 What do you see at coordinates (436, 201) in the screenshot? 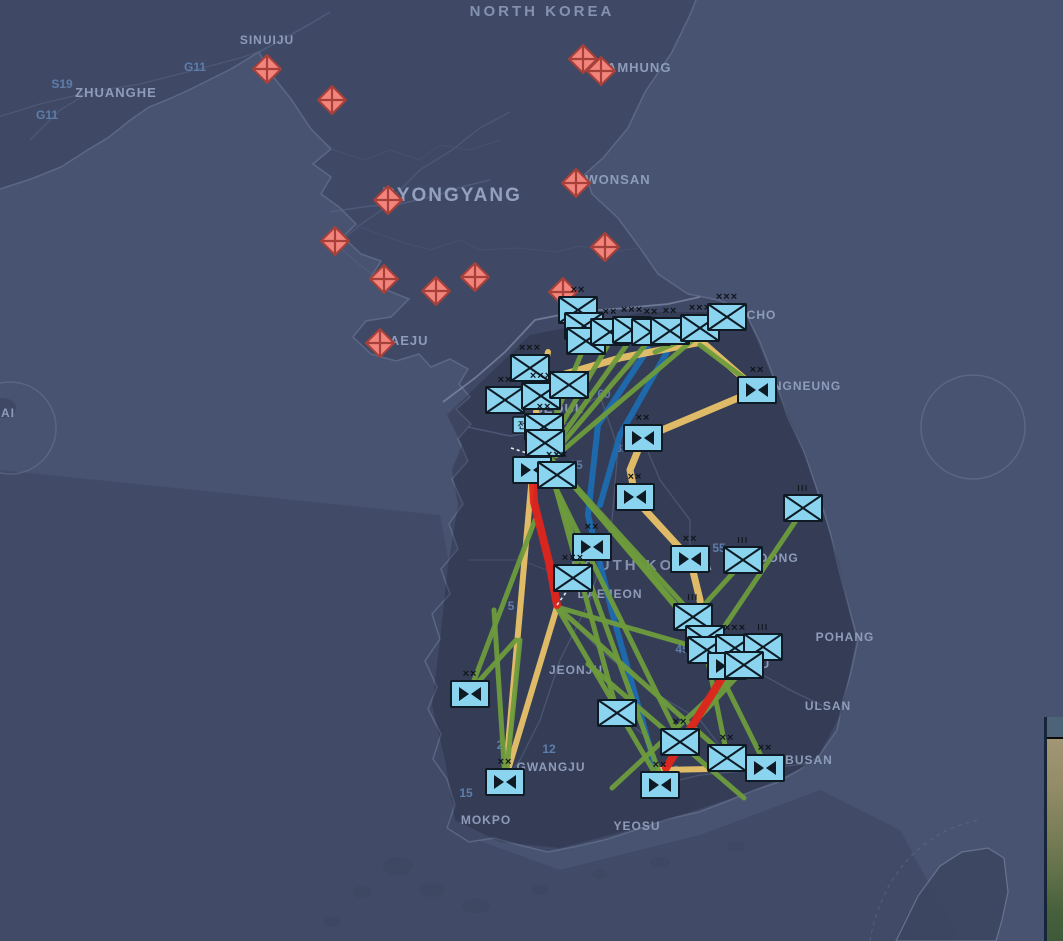
I see `enemy-markers-layer` at bounding box center [436, 201].